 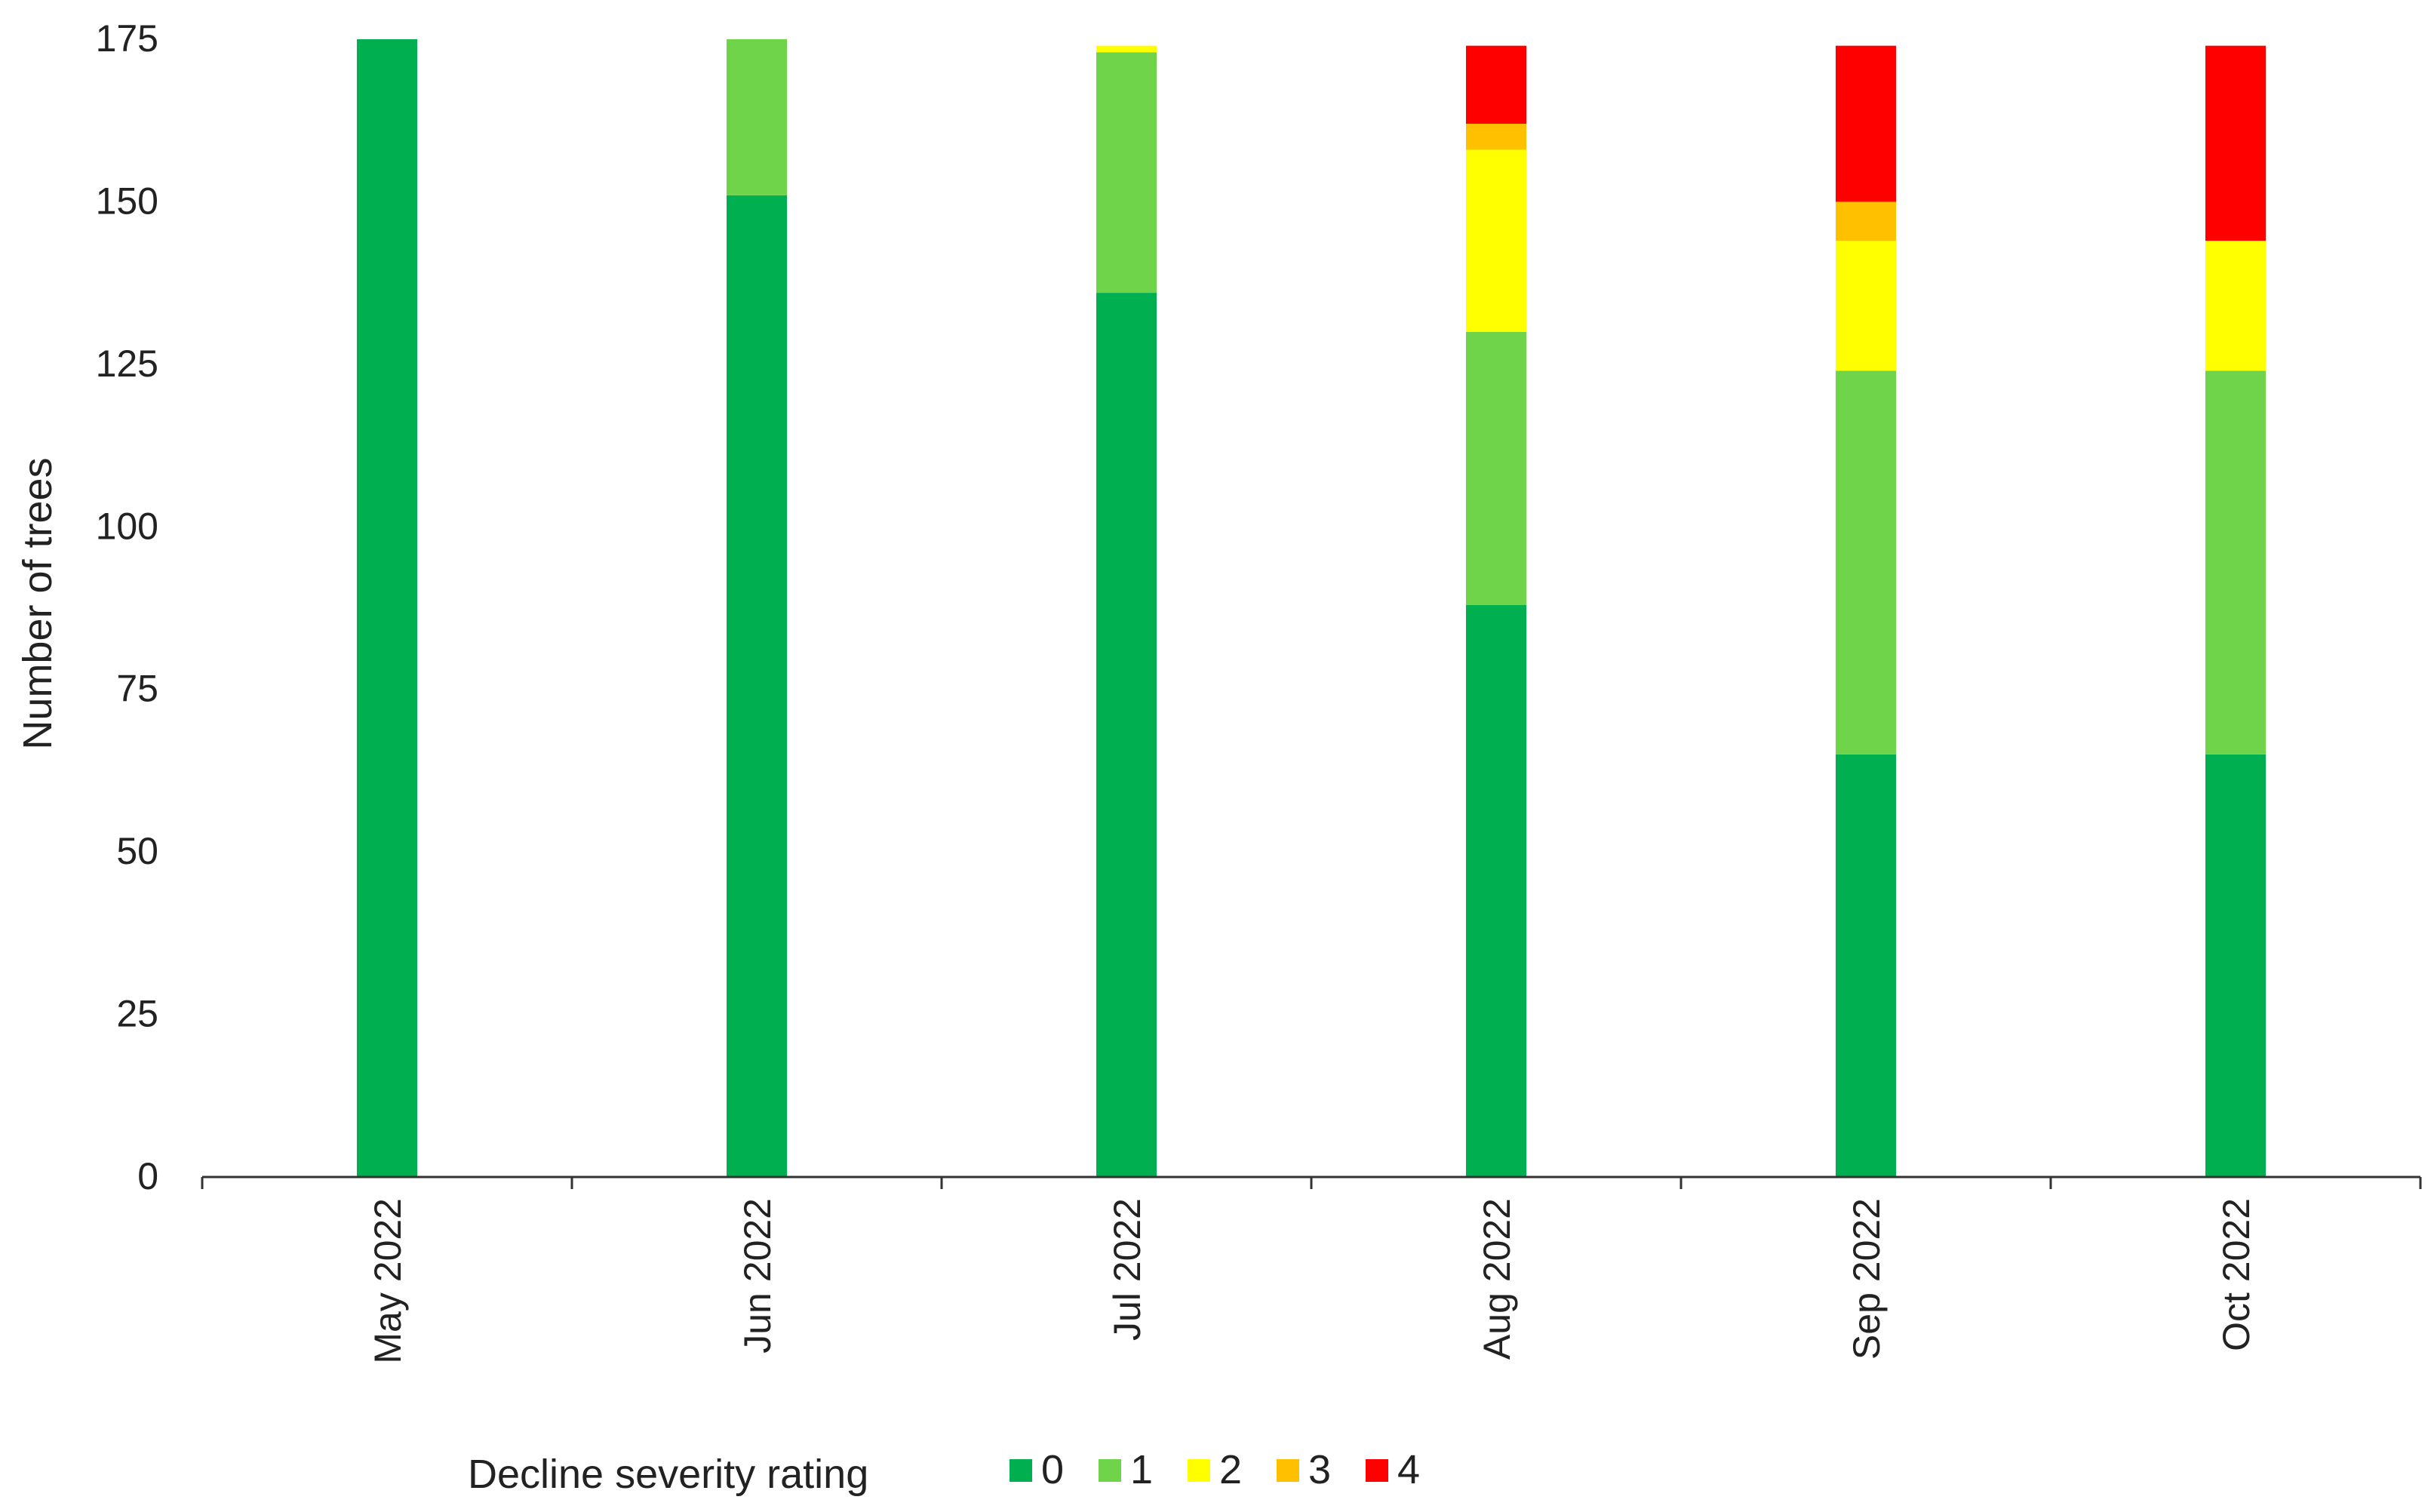 What do you see at coordinates (1053, 1469) in the screenshot?
I see `legend-label-0: 0` at bounding box center [1053, 1469].